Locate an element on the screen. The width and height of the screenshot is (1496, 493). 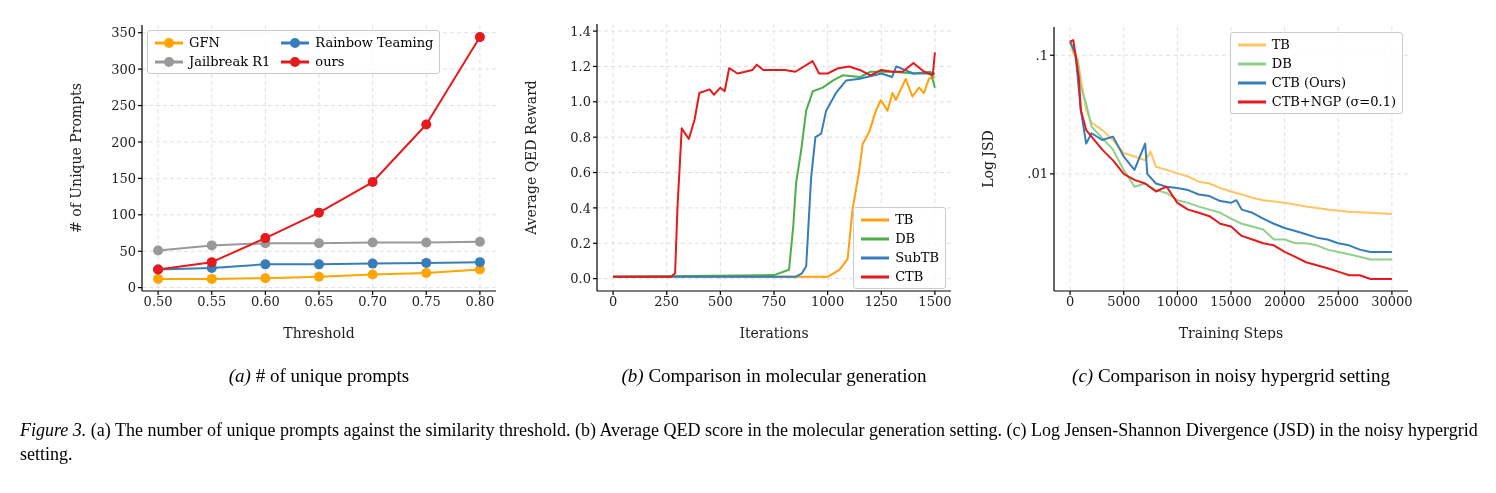
x-tick-label: 25000 is located at coordinates (1338, 302).